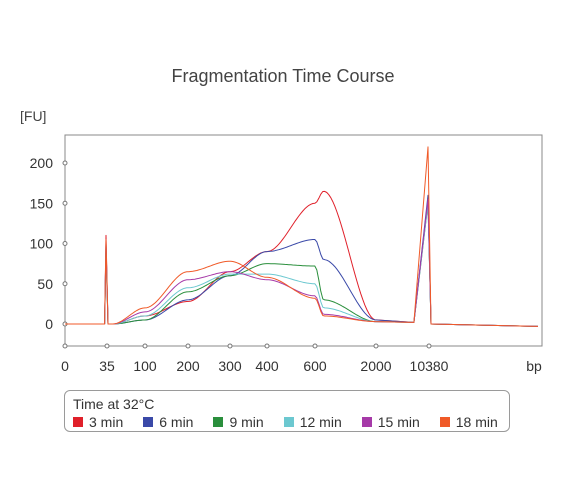 The width and height of the screenshot is (576, 500). I want to click on x-tick-label: 600, so click(315, 366).